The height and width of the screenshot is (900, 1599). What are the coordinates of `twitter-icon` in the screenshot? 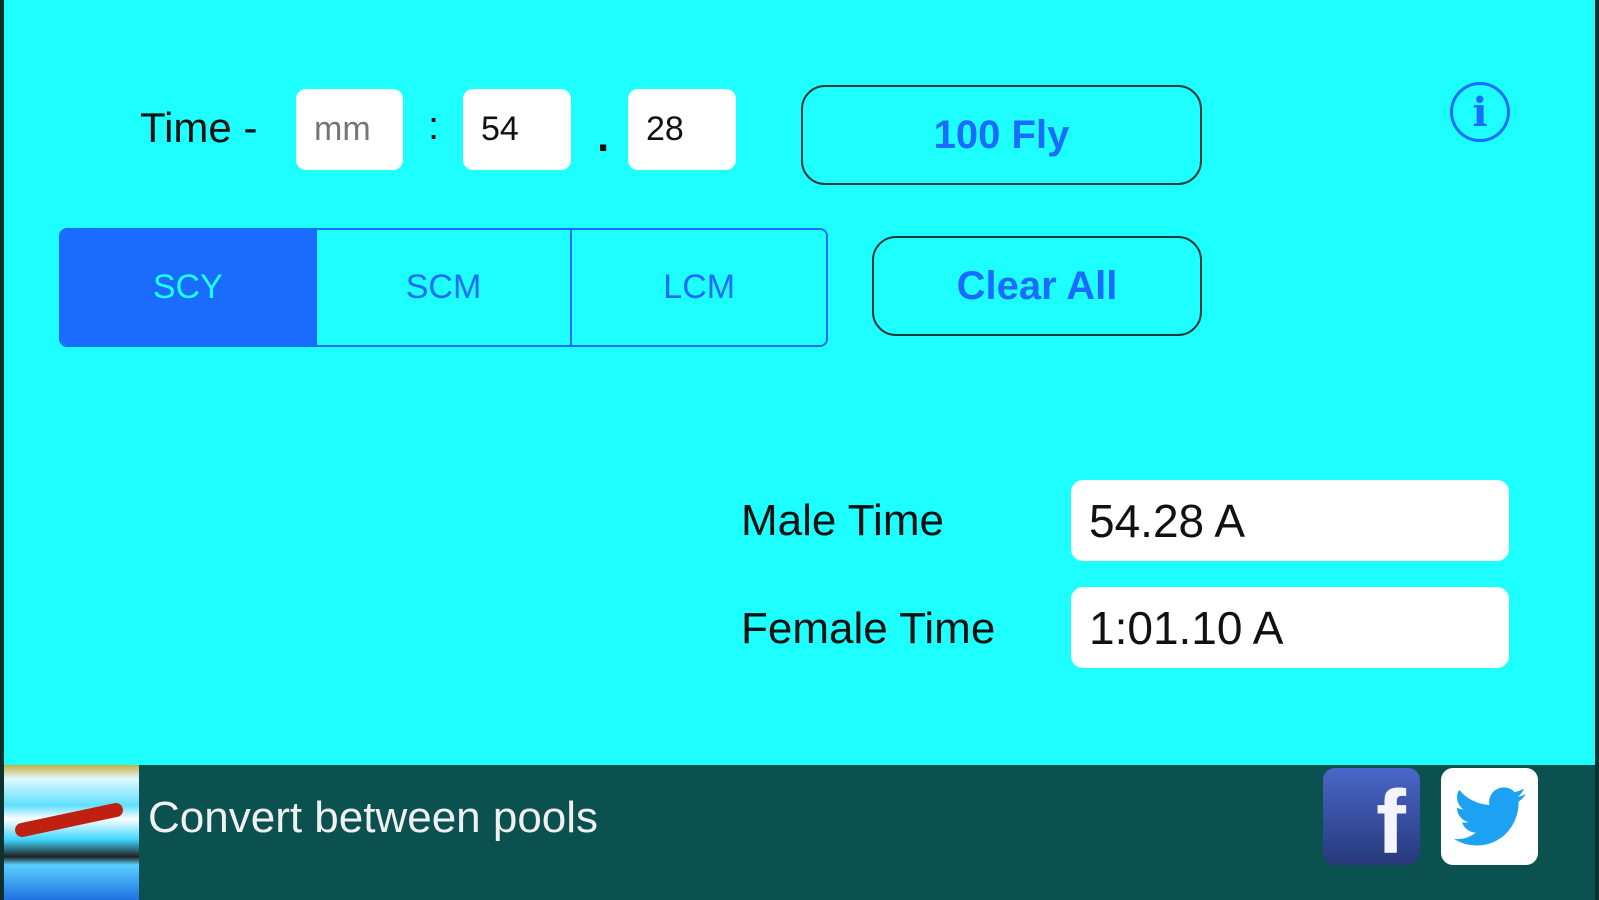 It's located at (1489, 816).